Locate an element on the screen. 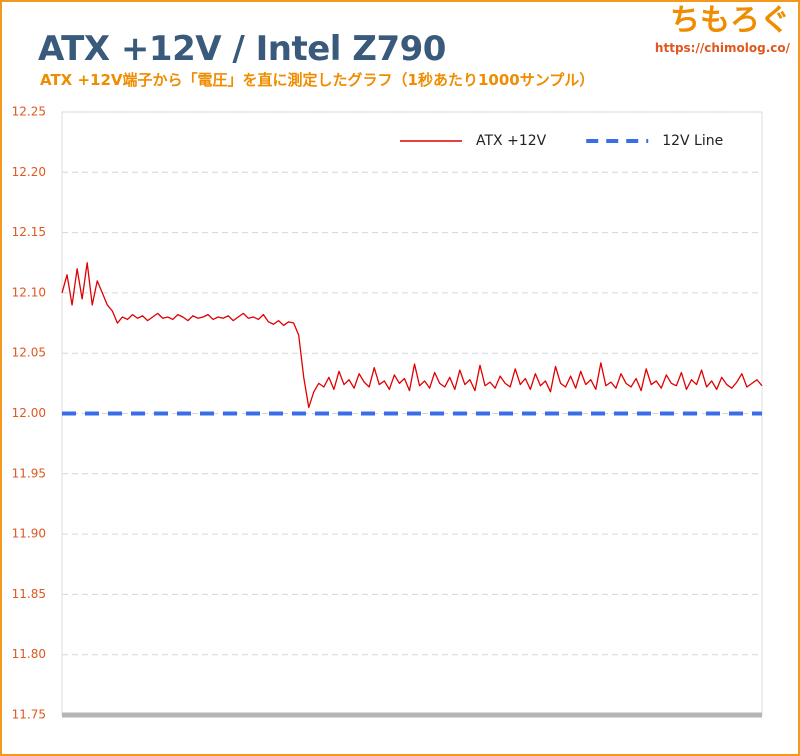 The width and height of the screenshot is (800, 756). y-tick-label: 12.10 is located at coordinates (29, 292).